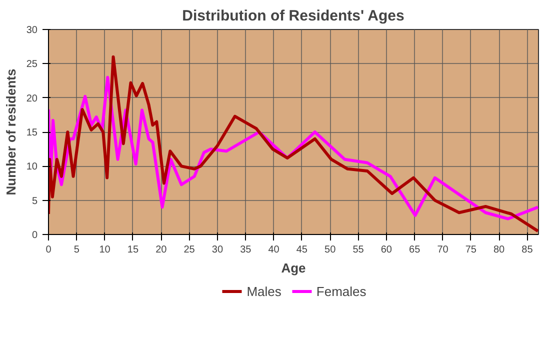 This screenshot has height=353, width=560. Describe the element at coordinates (35, 235) in the screenshot. I see `y-tick-label: 0` at that location.